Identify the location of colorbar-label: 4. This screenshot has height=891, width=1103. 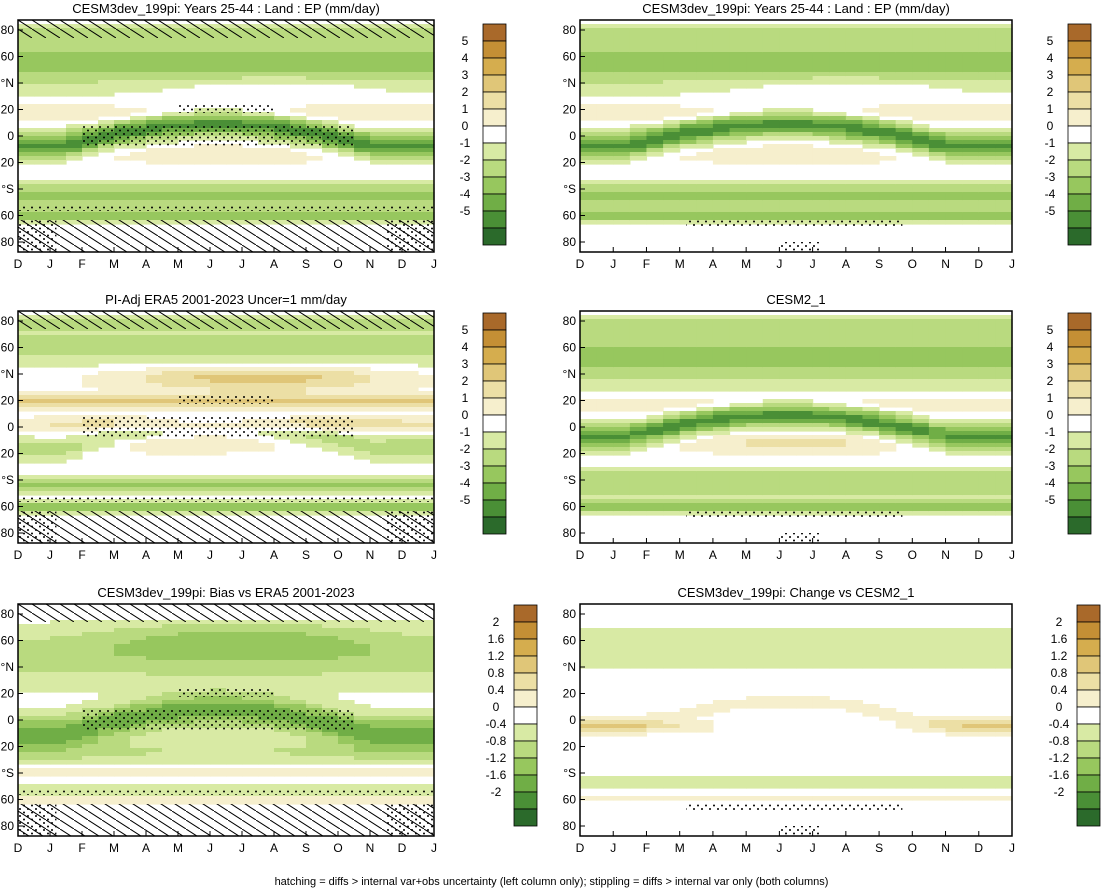
(465, 347).